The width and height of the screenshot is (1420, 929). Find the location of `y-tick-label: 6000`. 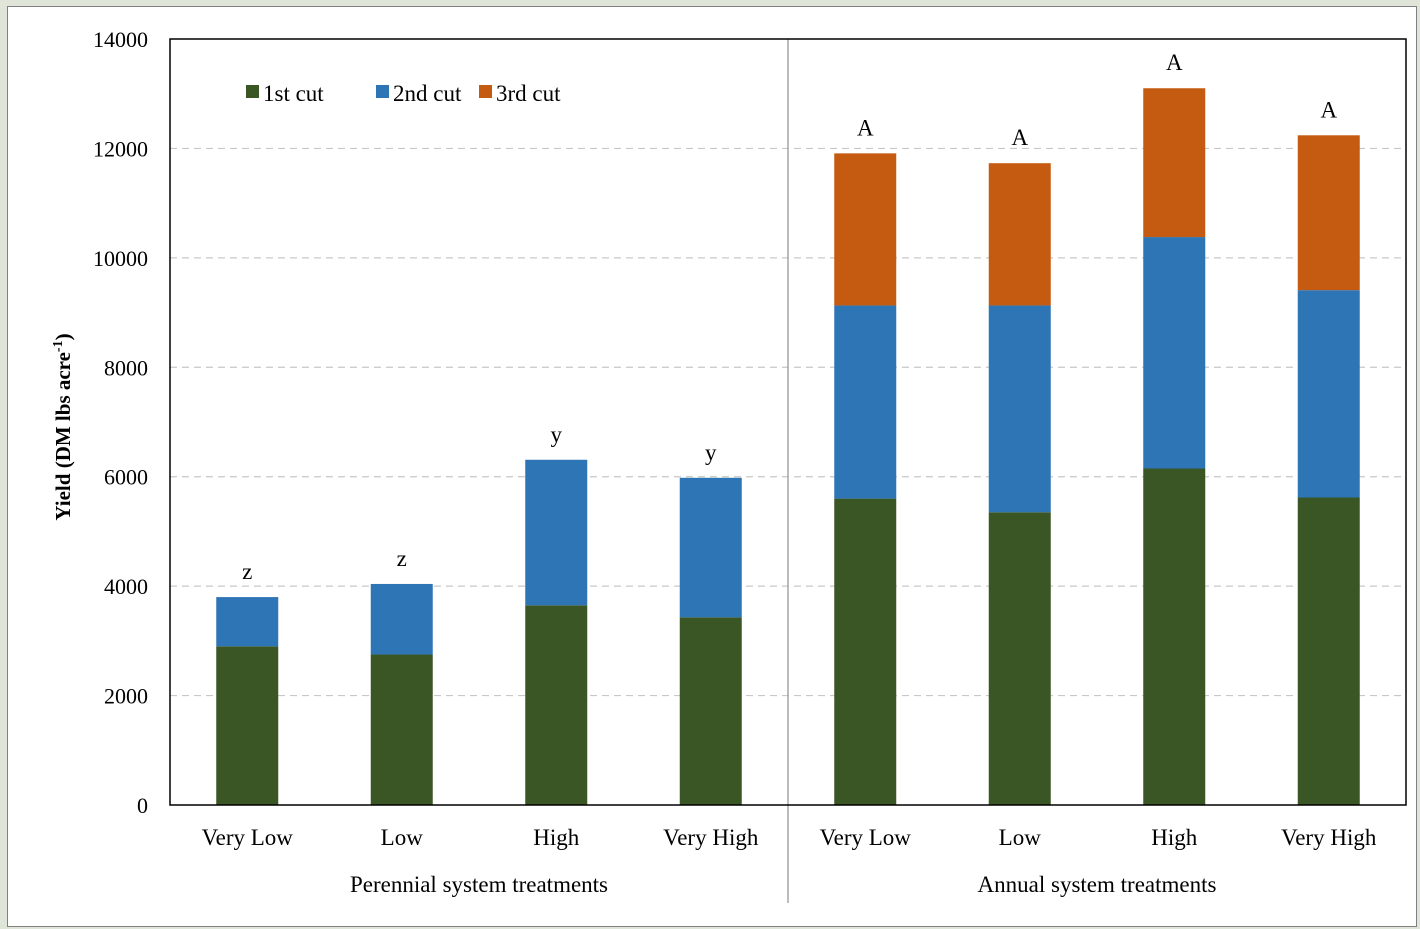

y-tick-label: 6000 is located at coordinates (126, 477).